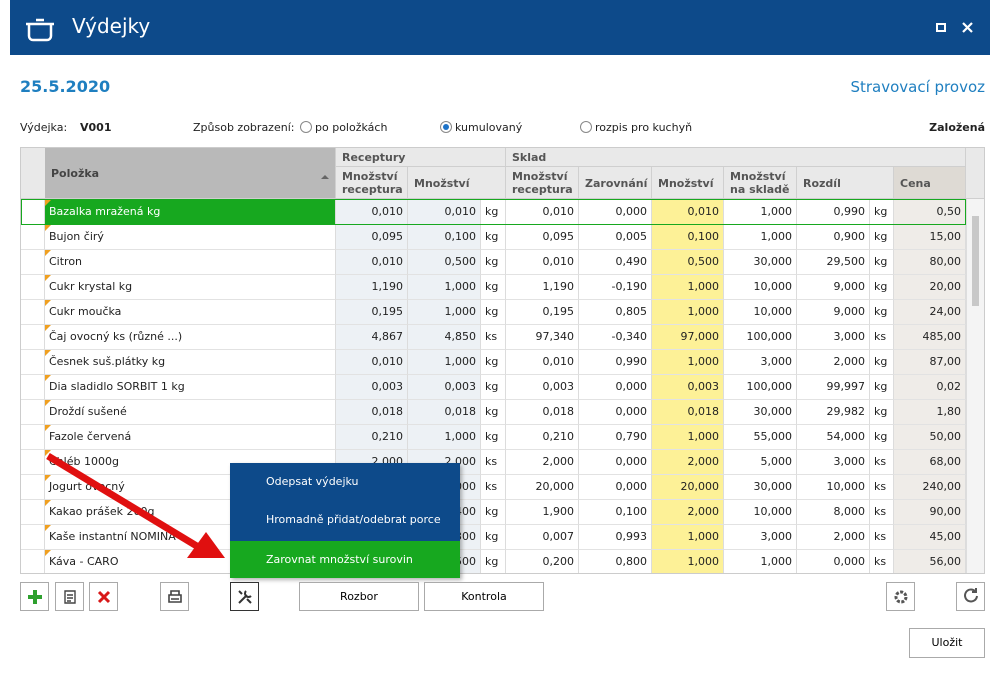 This screenshot has height=673, width=1003. Describe the element at coordinates (421, 157) in the screenshot. I see `group-header: Receptury` at that location.